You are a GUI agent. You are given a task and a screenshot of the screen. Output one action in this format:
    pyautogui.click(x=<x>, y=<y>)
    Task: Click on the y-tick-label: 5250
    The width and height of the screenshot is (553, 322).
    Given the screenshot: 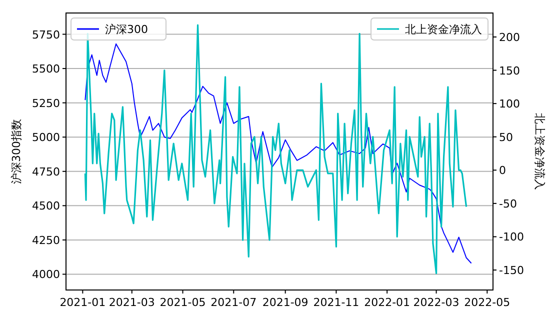 What is the action you would take?
    pyautogui.click(x=46, y=103)
    